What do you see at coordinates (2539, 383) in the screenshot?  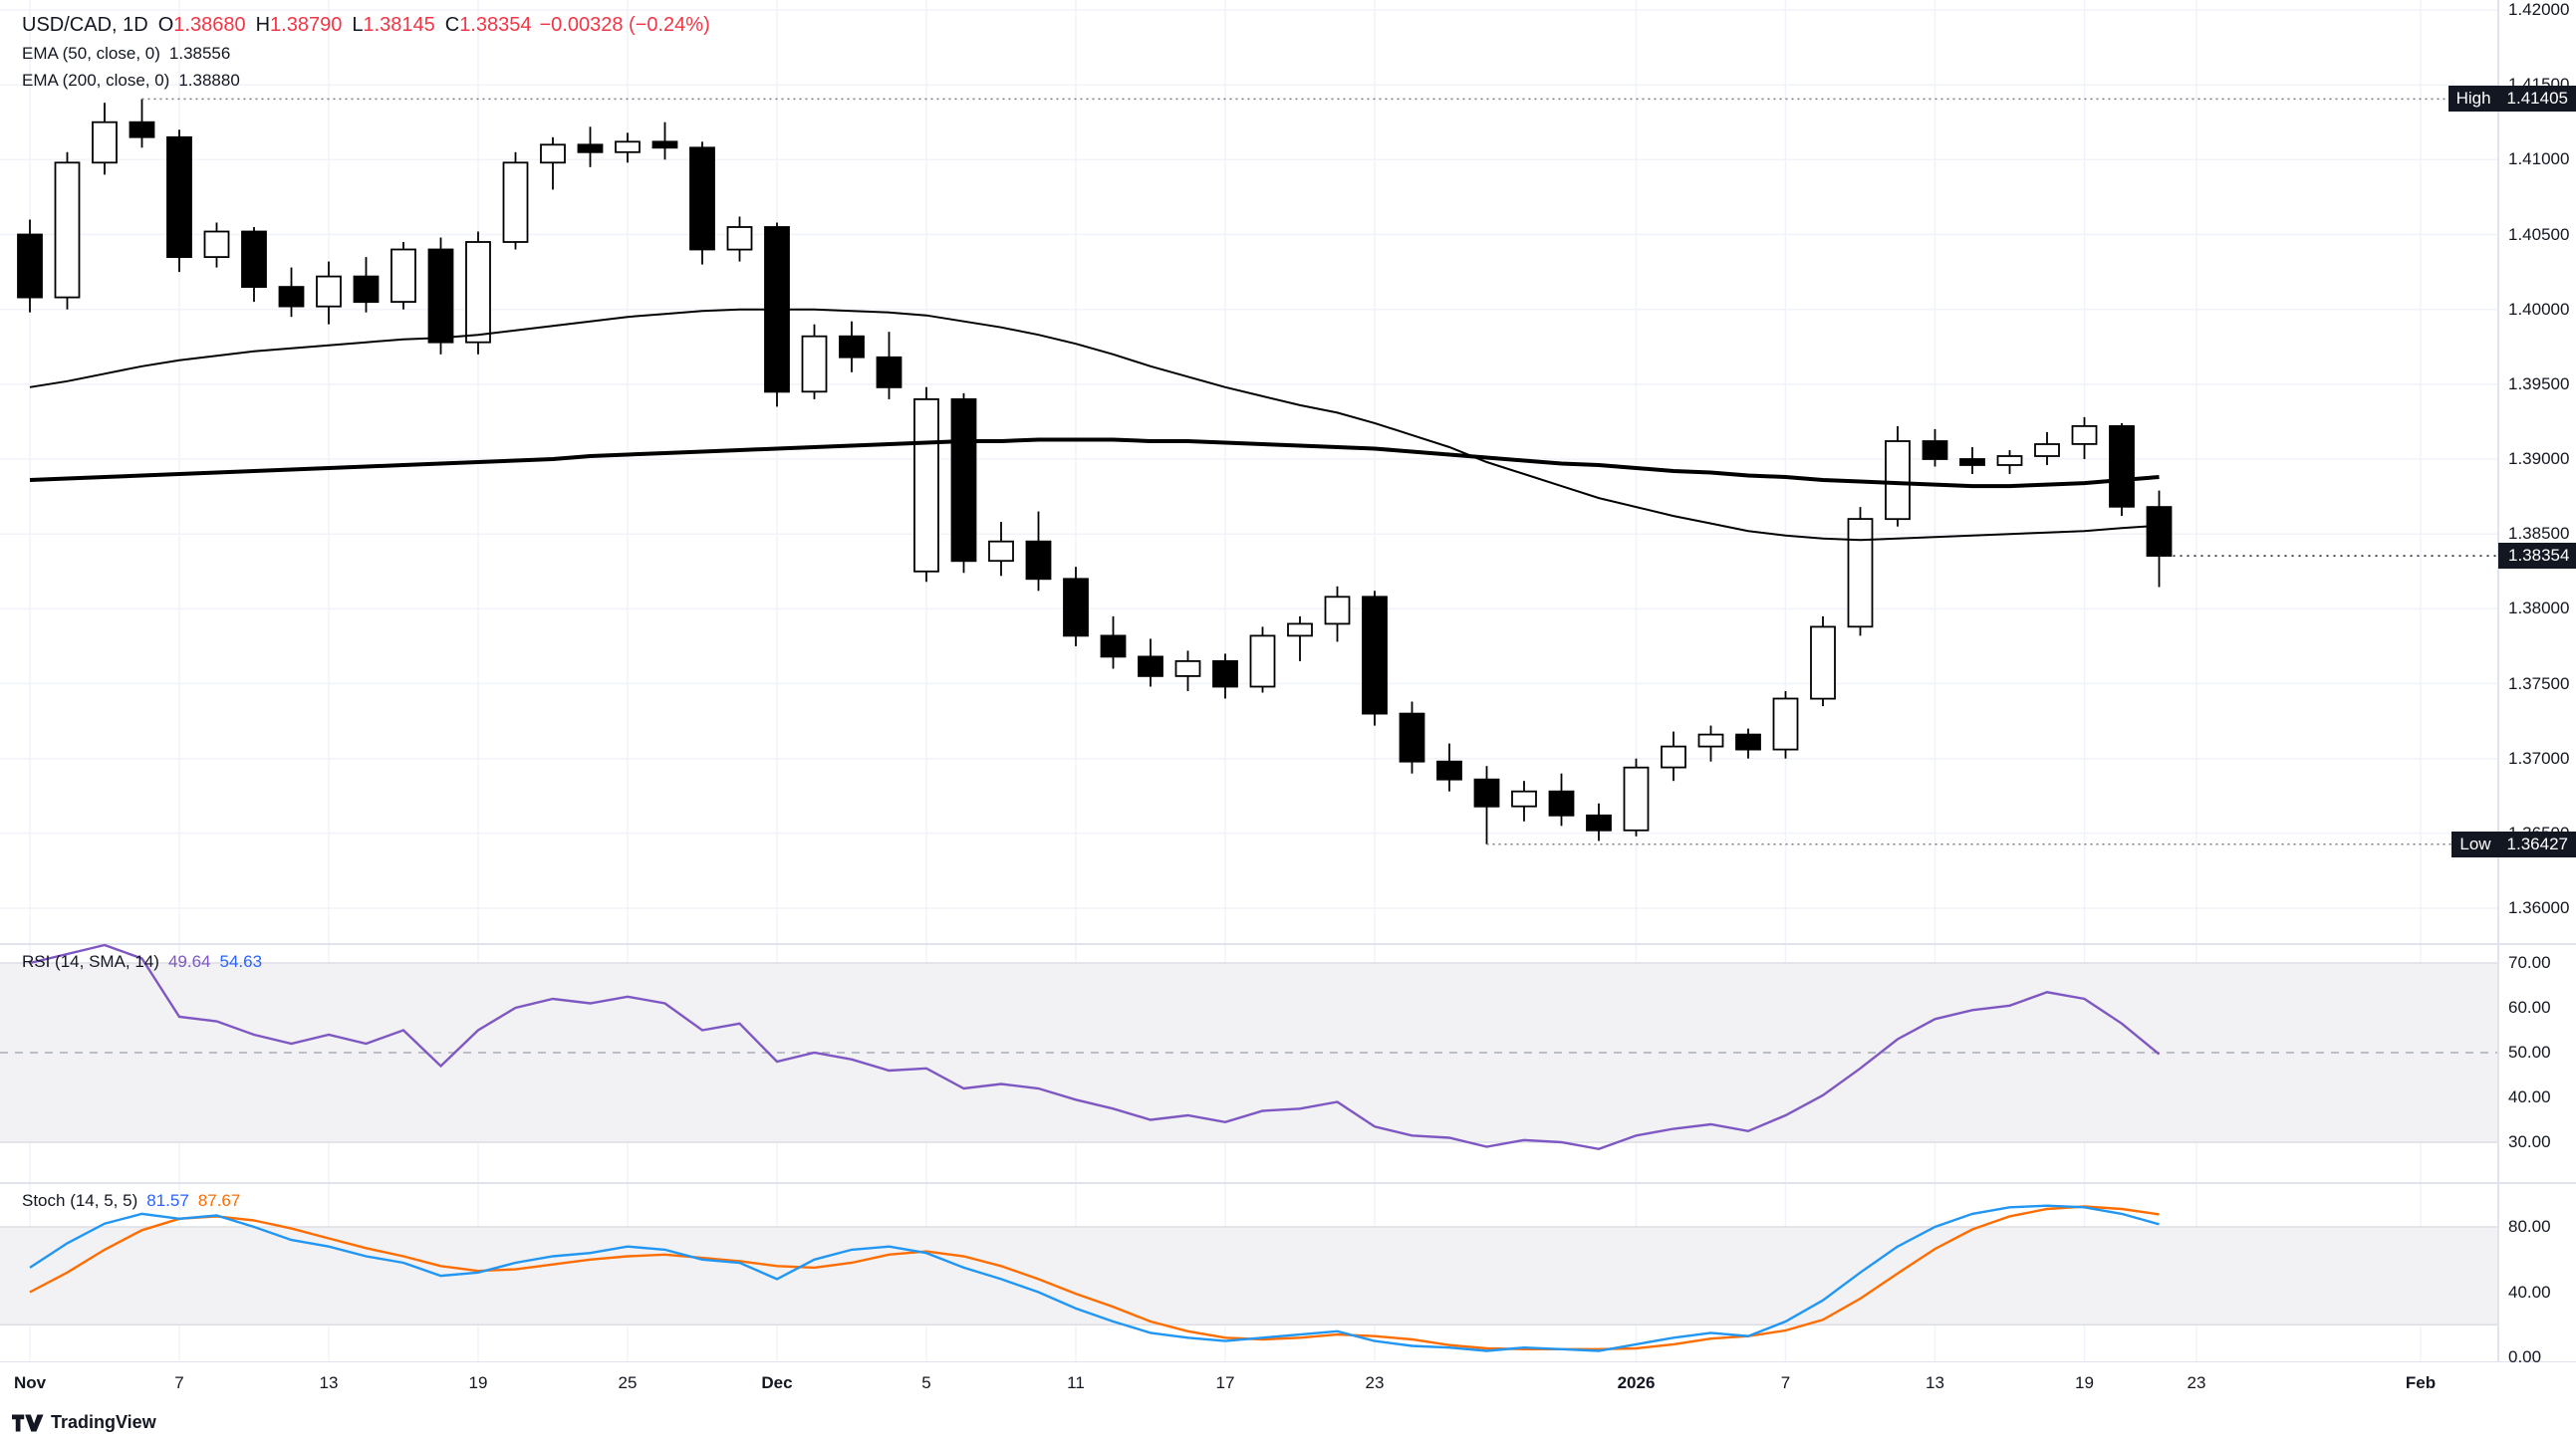 I see `price-tick-label: 1.39500` at bounding box center [2539, 383].